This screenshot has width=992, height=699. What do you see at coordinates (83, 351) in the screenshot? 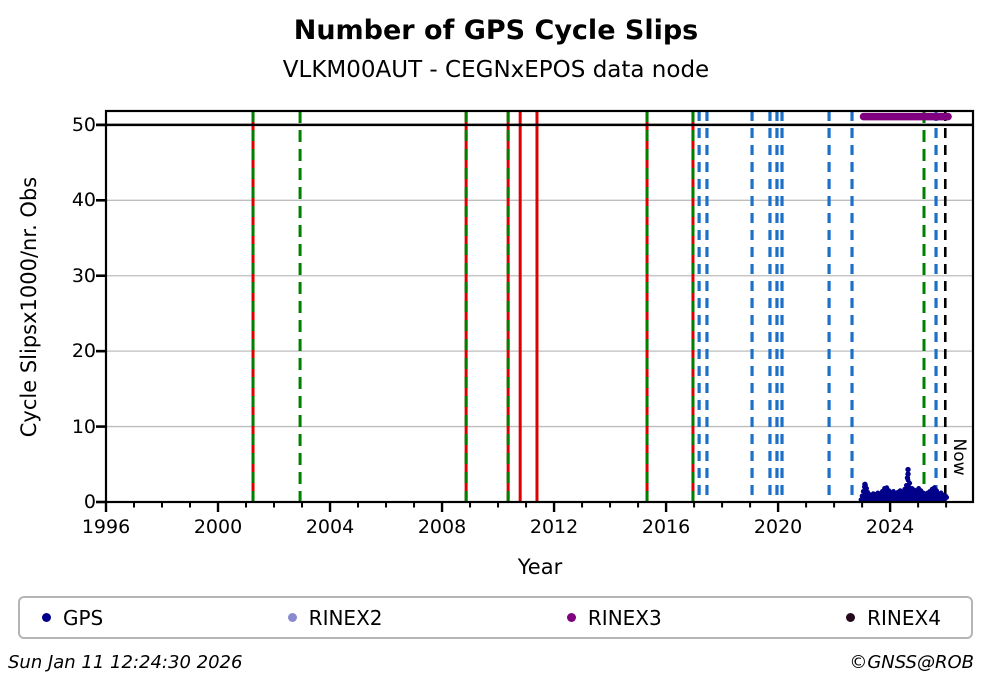
I see `y-tick-label: 20` at bounding box center [83, 351].